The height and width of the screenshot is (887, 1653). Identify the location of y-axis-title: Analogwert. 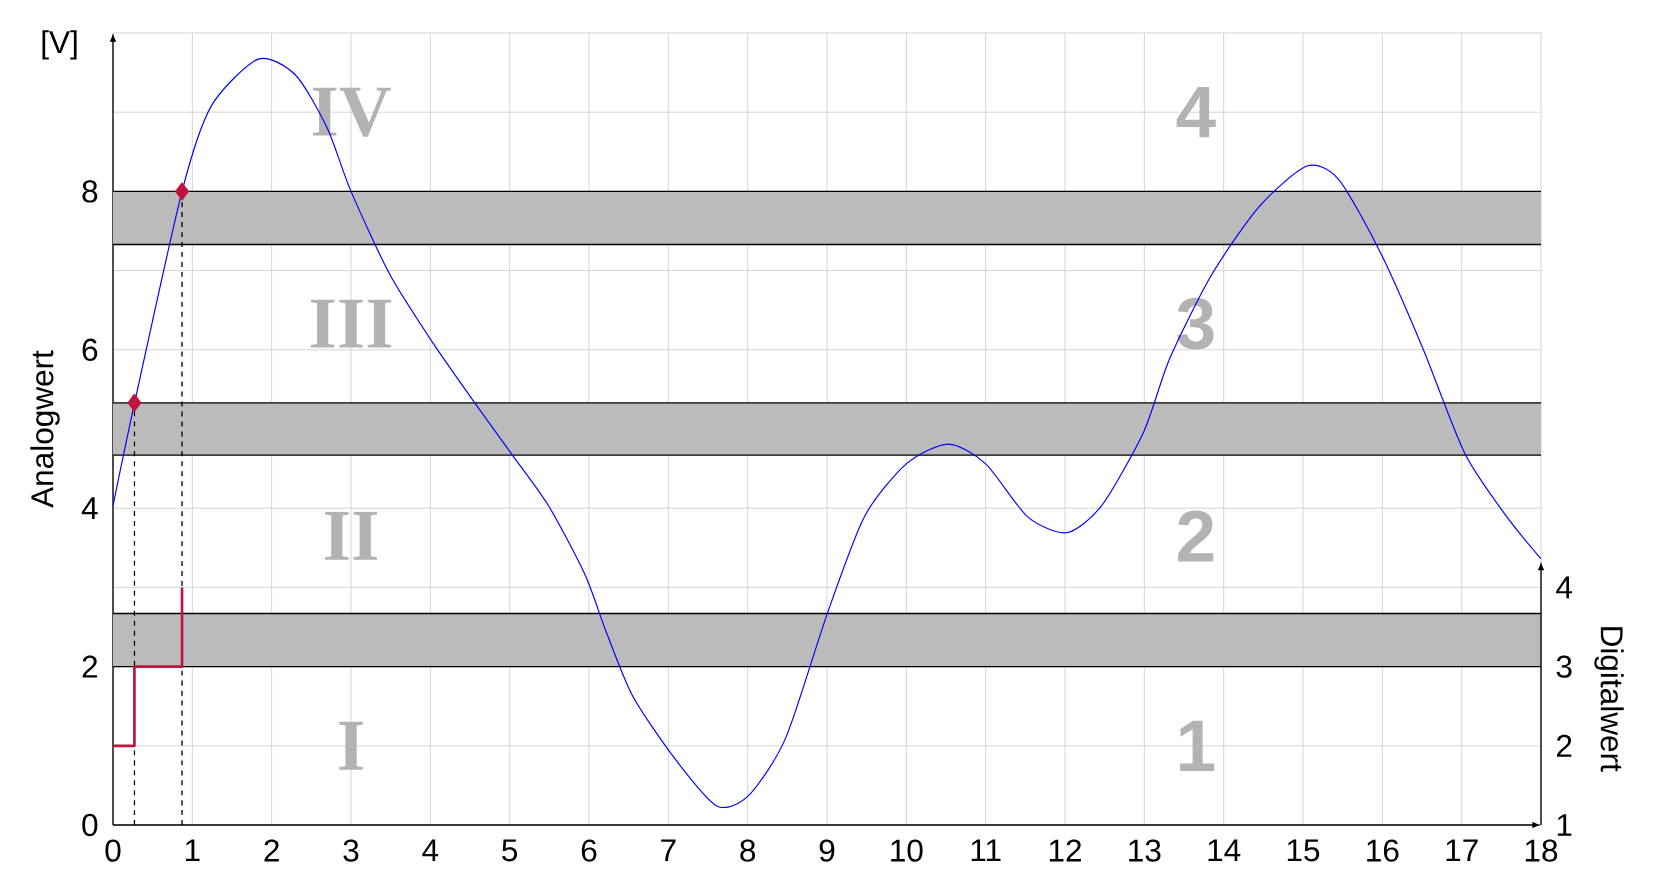
(45, 429).